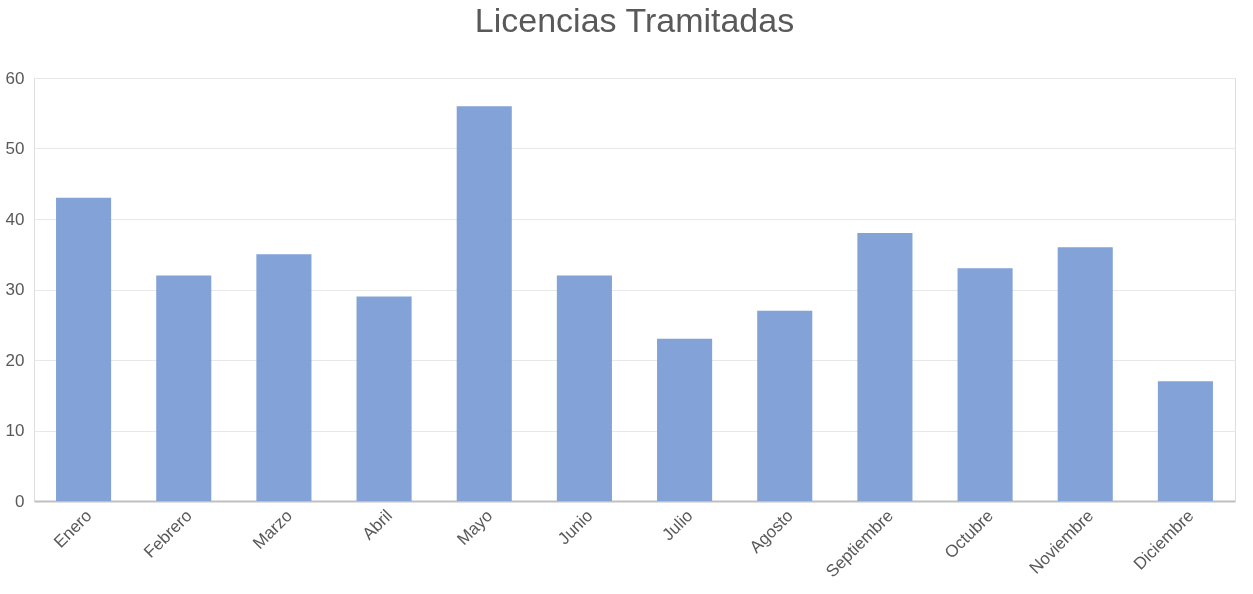 The width and height of the screenshot is (1253, 594). I want to click on y-tick-label: 50, so click(15, 148).